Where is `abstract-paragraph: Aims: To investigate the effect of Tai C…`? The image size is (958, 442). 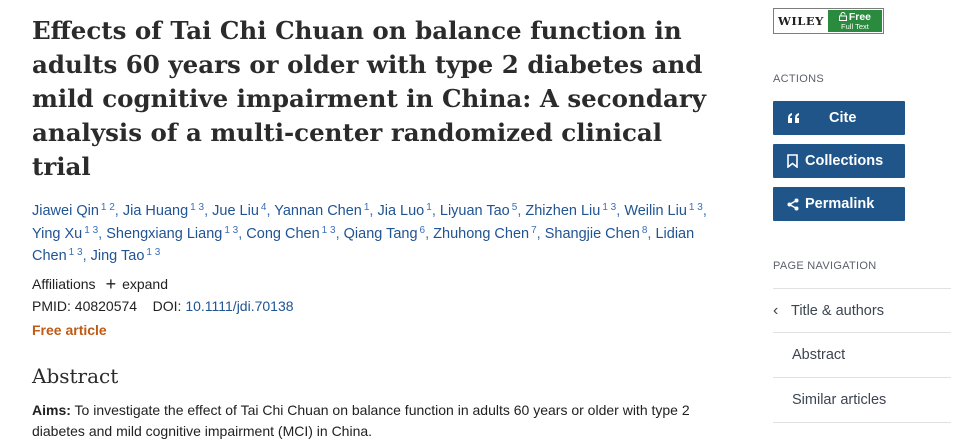 abstract-paragraph: Aims: To investigate the effect of Tai C… is located at coordinates (377, 421).